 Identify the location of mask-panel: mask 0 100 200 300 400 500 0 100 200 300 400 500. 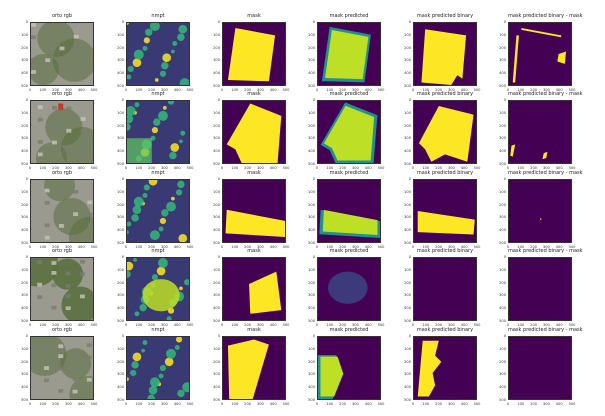
(251, 52).